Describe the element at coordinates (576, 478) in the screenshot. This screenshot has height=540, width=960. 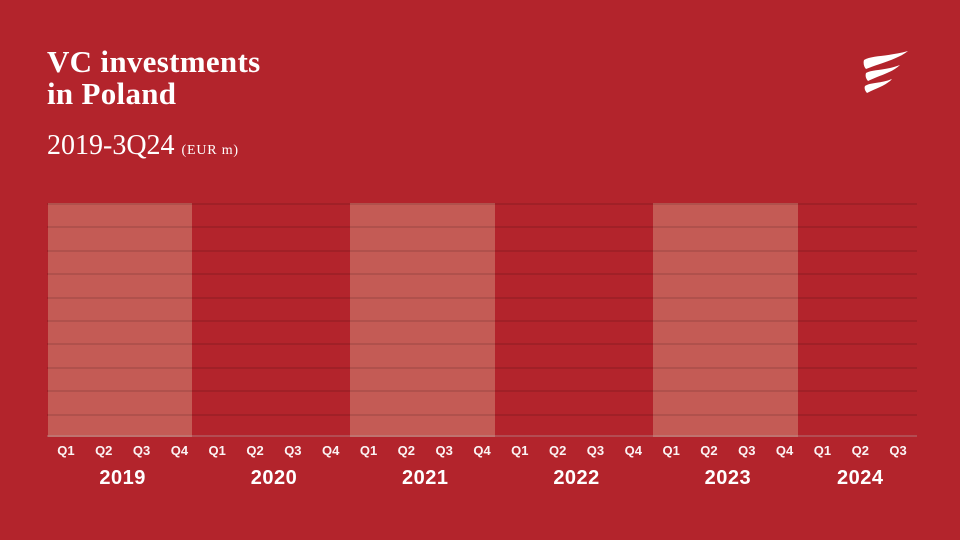
I see `year-label-2022: 2022` at that location.